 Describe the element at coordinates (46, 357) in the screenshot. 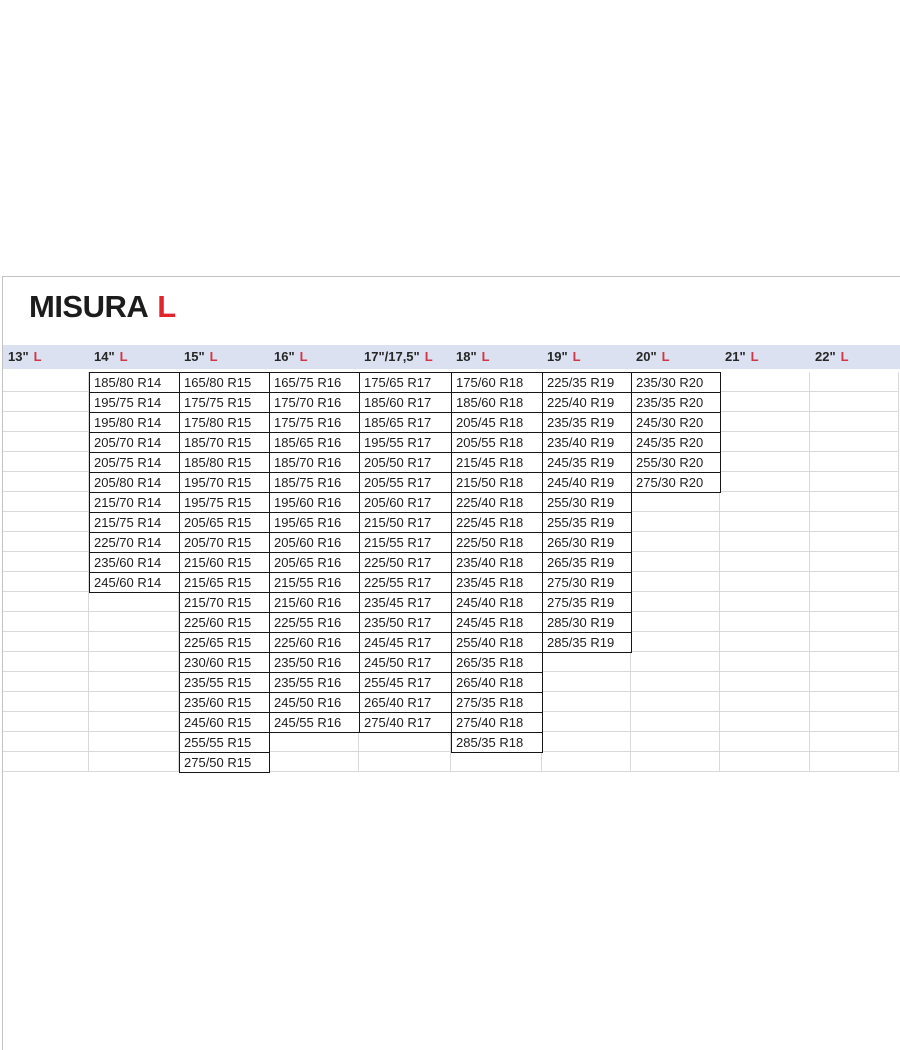

I see `column-header-13in: 13" L` at that location.